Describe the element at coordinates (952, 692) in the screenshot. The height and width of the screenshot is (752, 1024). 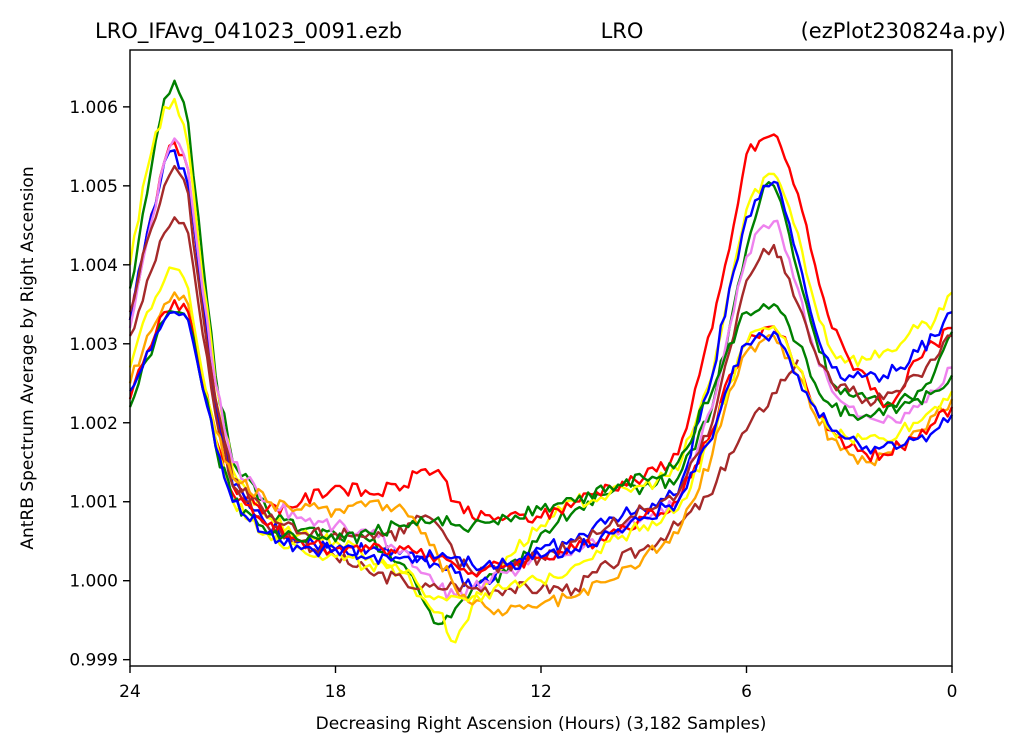
I see `x-tick-label: 0` at that location.